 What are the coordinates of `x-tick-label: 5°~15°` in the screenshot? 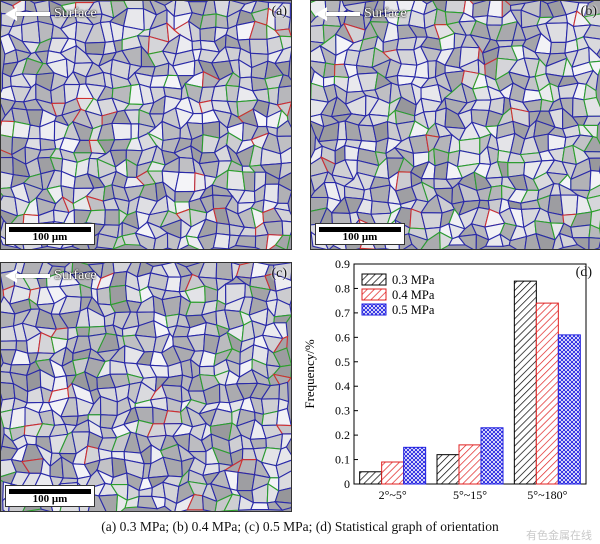 It's located at (470, 495).